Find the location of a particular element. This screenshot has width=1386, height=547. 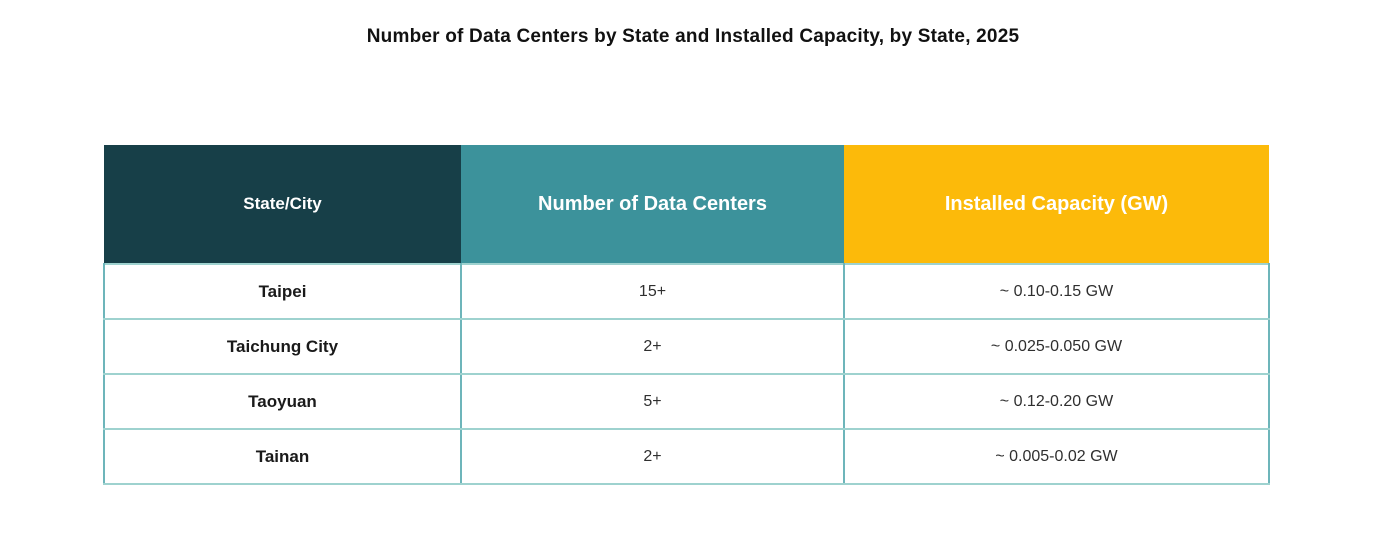

table-row: Tainan 2+ ~ 0.005-0.02 GW is located at coordinates (686, 456).